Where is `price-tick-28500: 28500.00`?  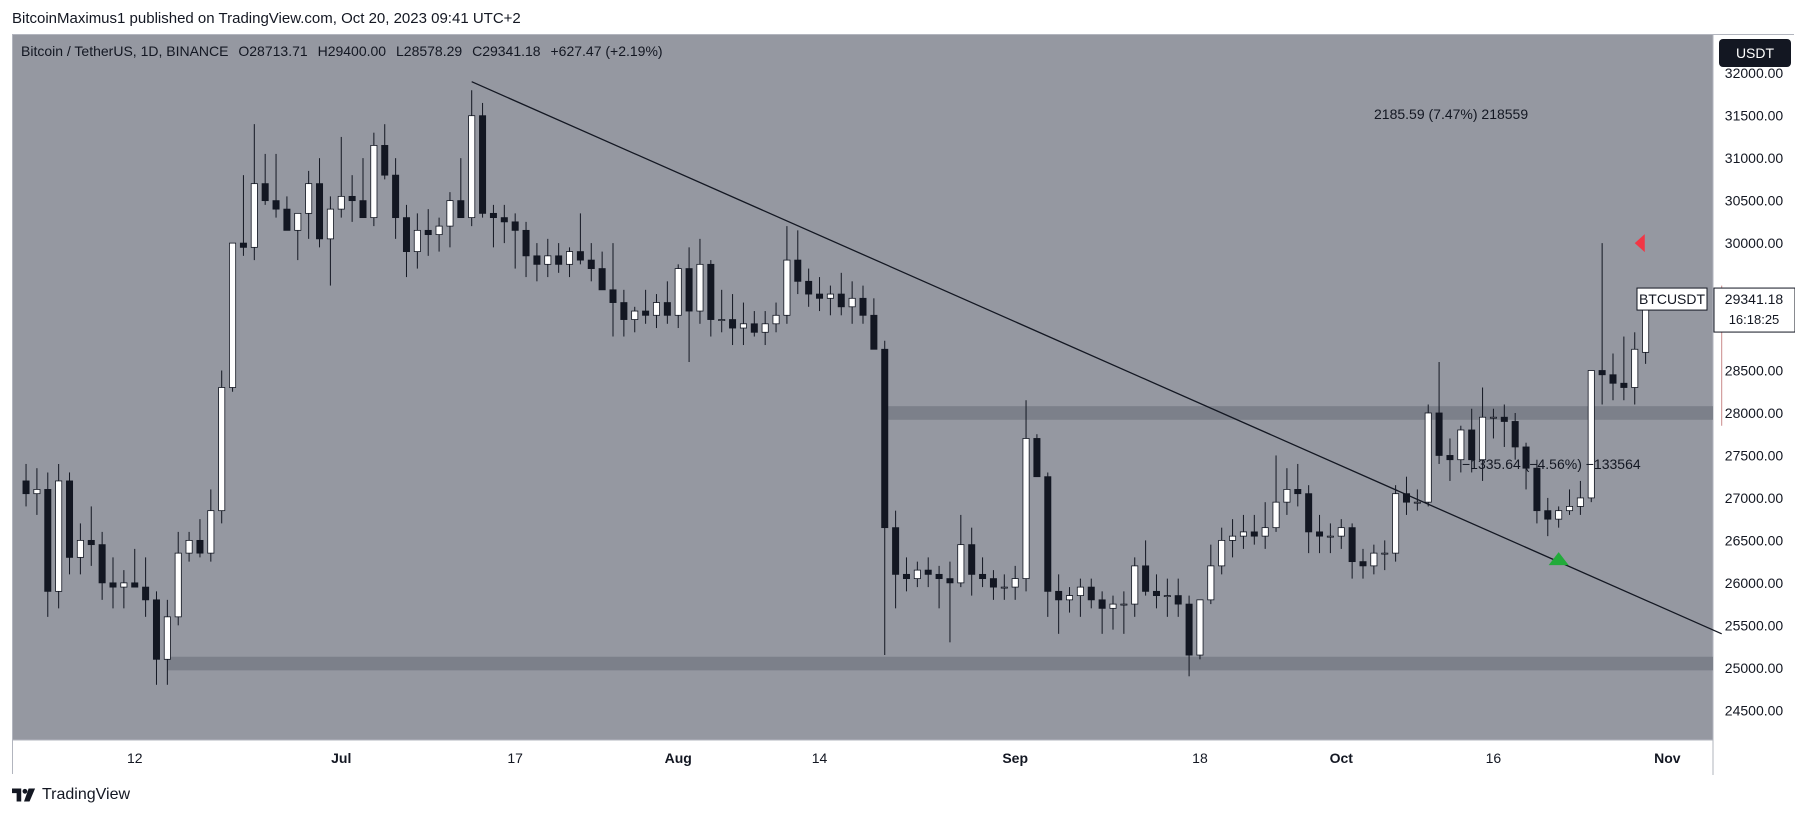
price-tick-28500: 28500.00 is located at coordinates (1754, 371).